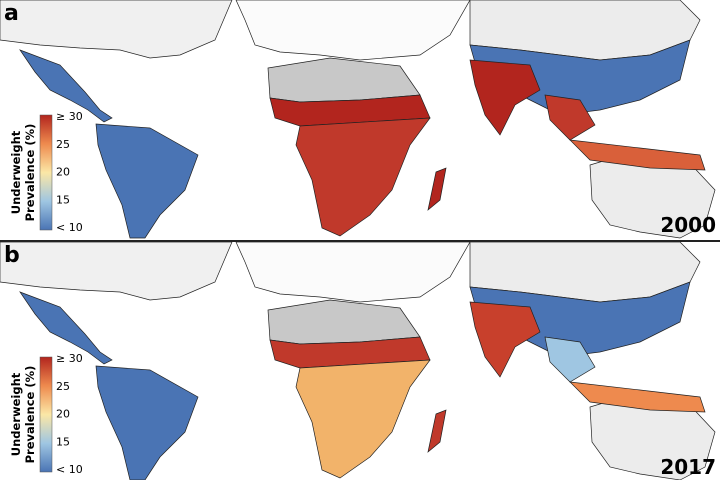 This screenshot has height=480, width=720. Describe the element at coordinates (688, 467) in the screenshot. I see `panel-year: 2017` at that location.